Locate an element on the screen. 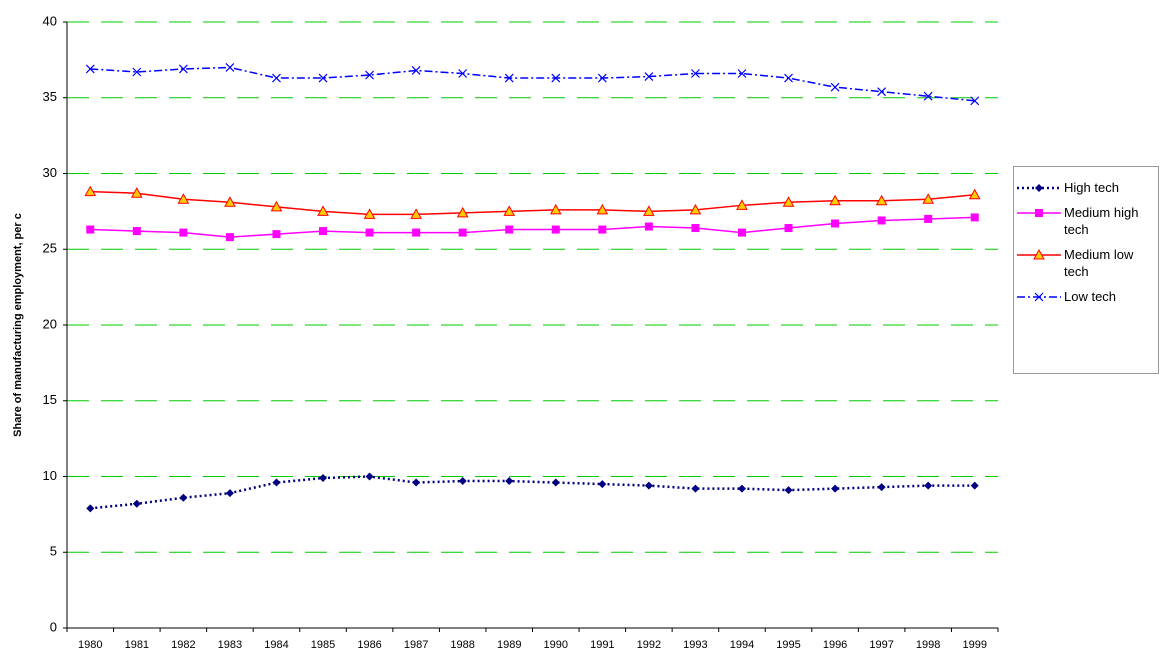 The height and width of the screenshot is (654, 1161). x-tick-label: 1981 is located at coordinates (137, 645).